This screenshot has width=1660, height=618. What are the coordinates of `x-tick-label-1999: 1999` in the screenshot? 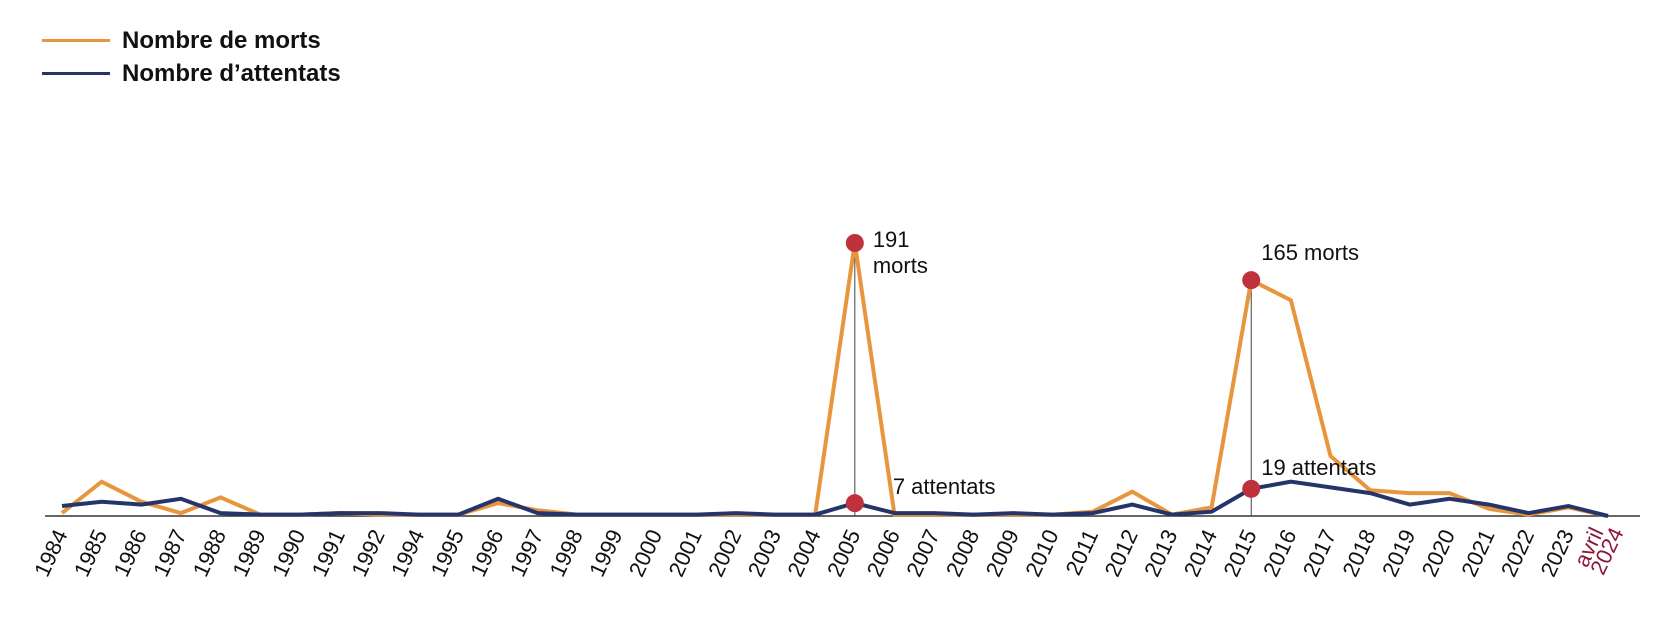 It's located at (605, 553).